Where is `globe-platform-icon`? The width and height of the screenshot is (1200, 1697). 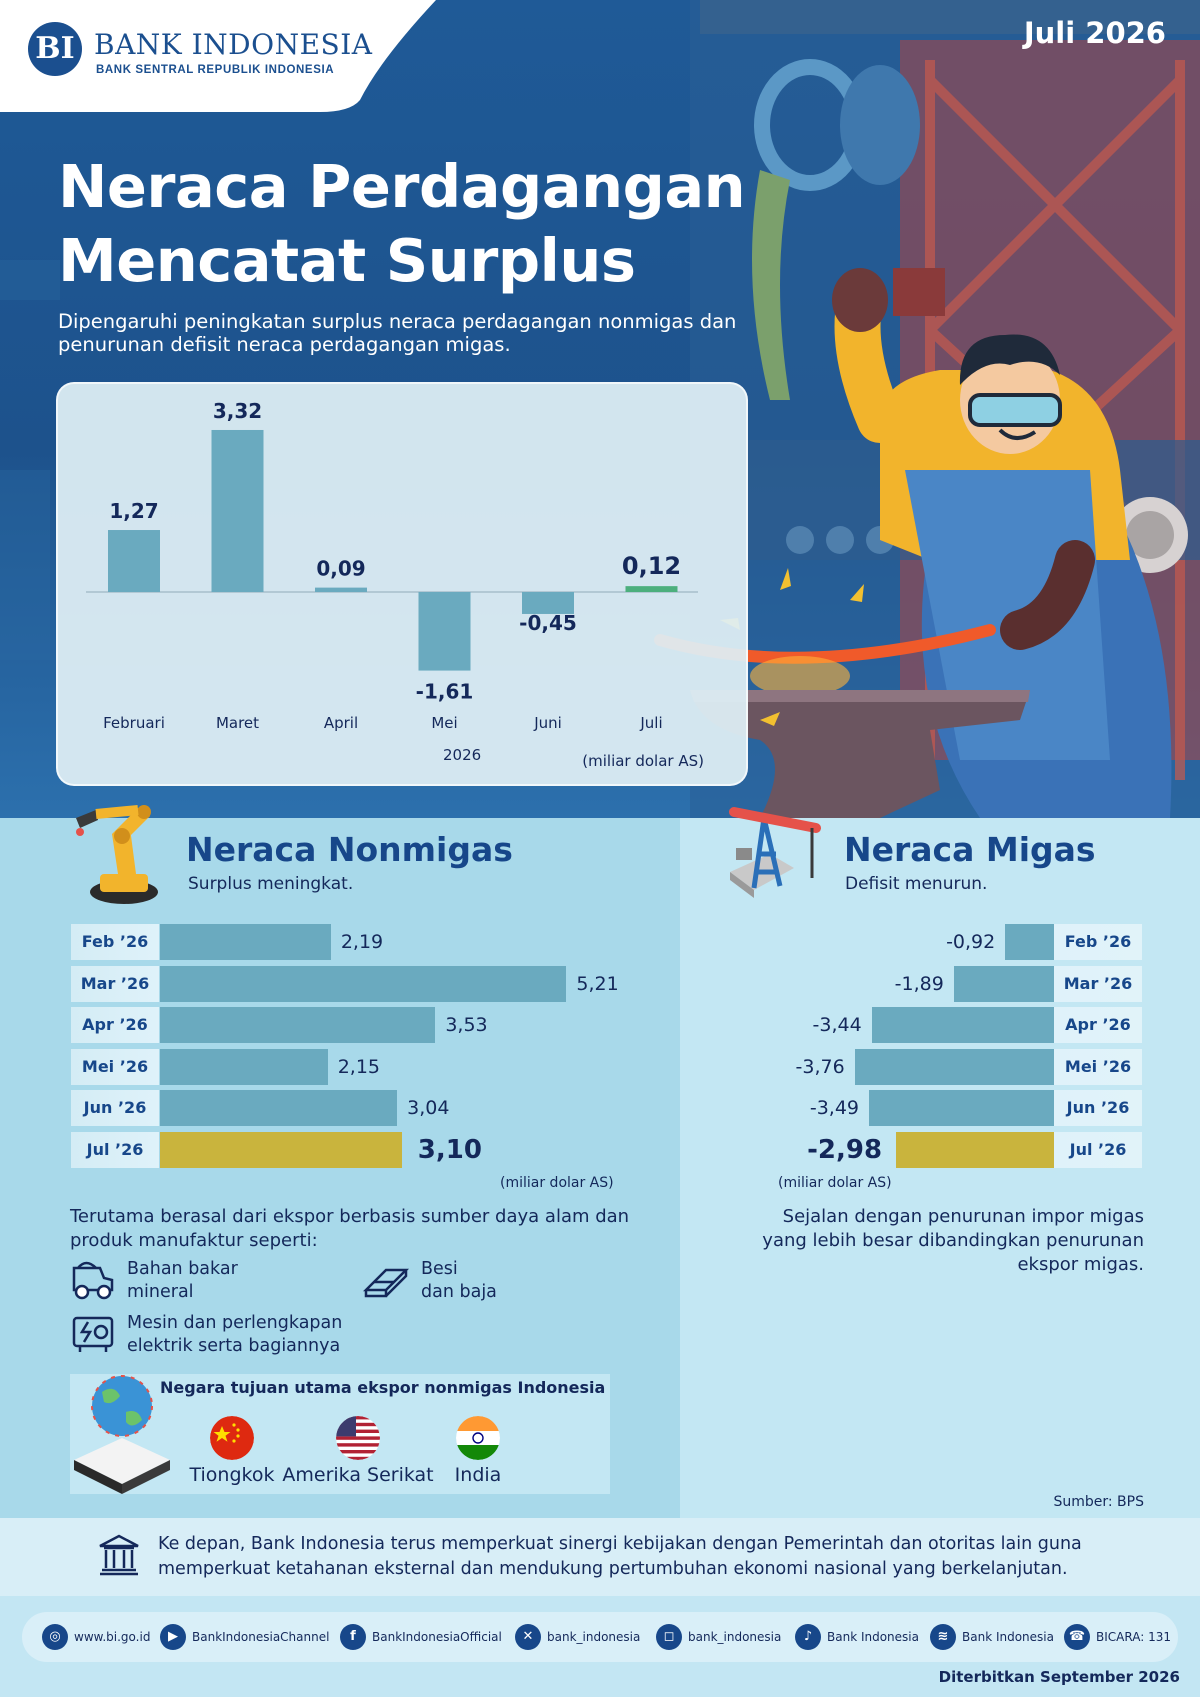
globe-platform-icon is located at coordinates (122, 1434).